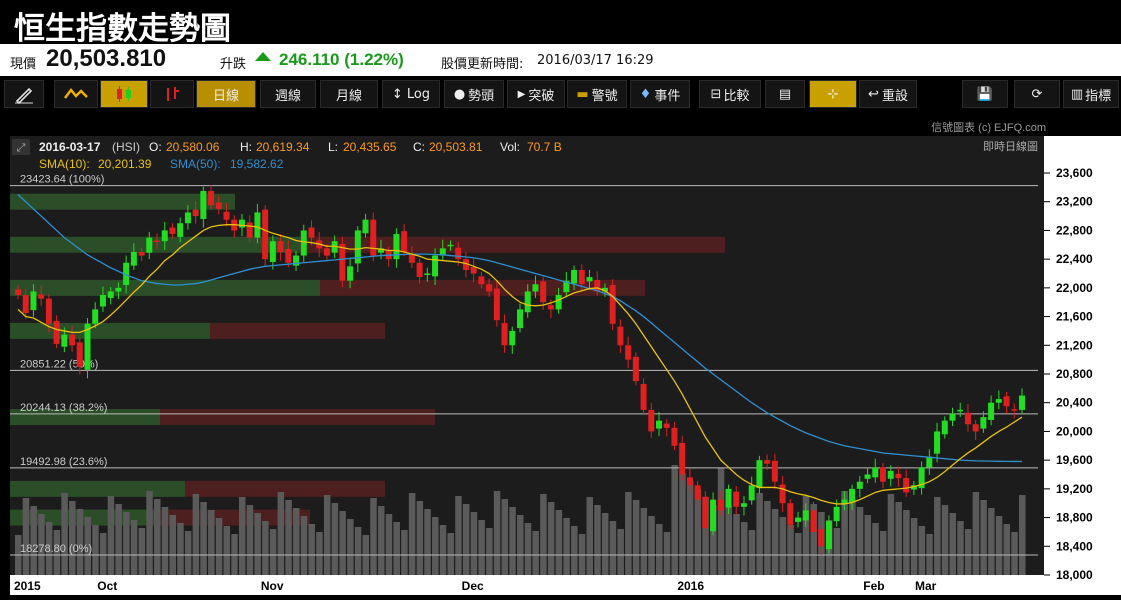  I want to click on y-axis-tick-label: 19,600, so click(1074, 460).